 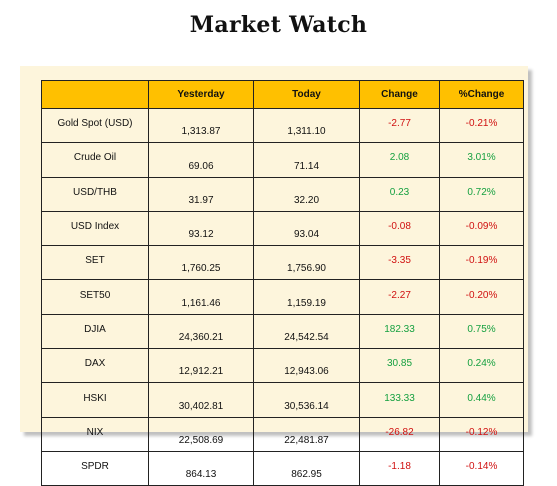 I want to click on row-name: USD Index, so click(x=95, y=228).